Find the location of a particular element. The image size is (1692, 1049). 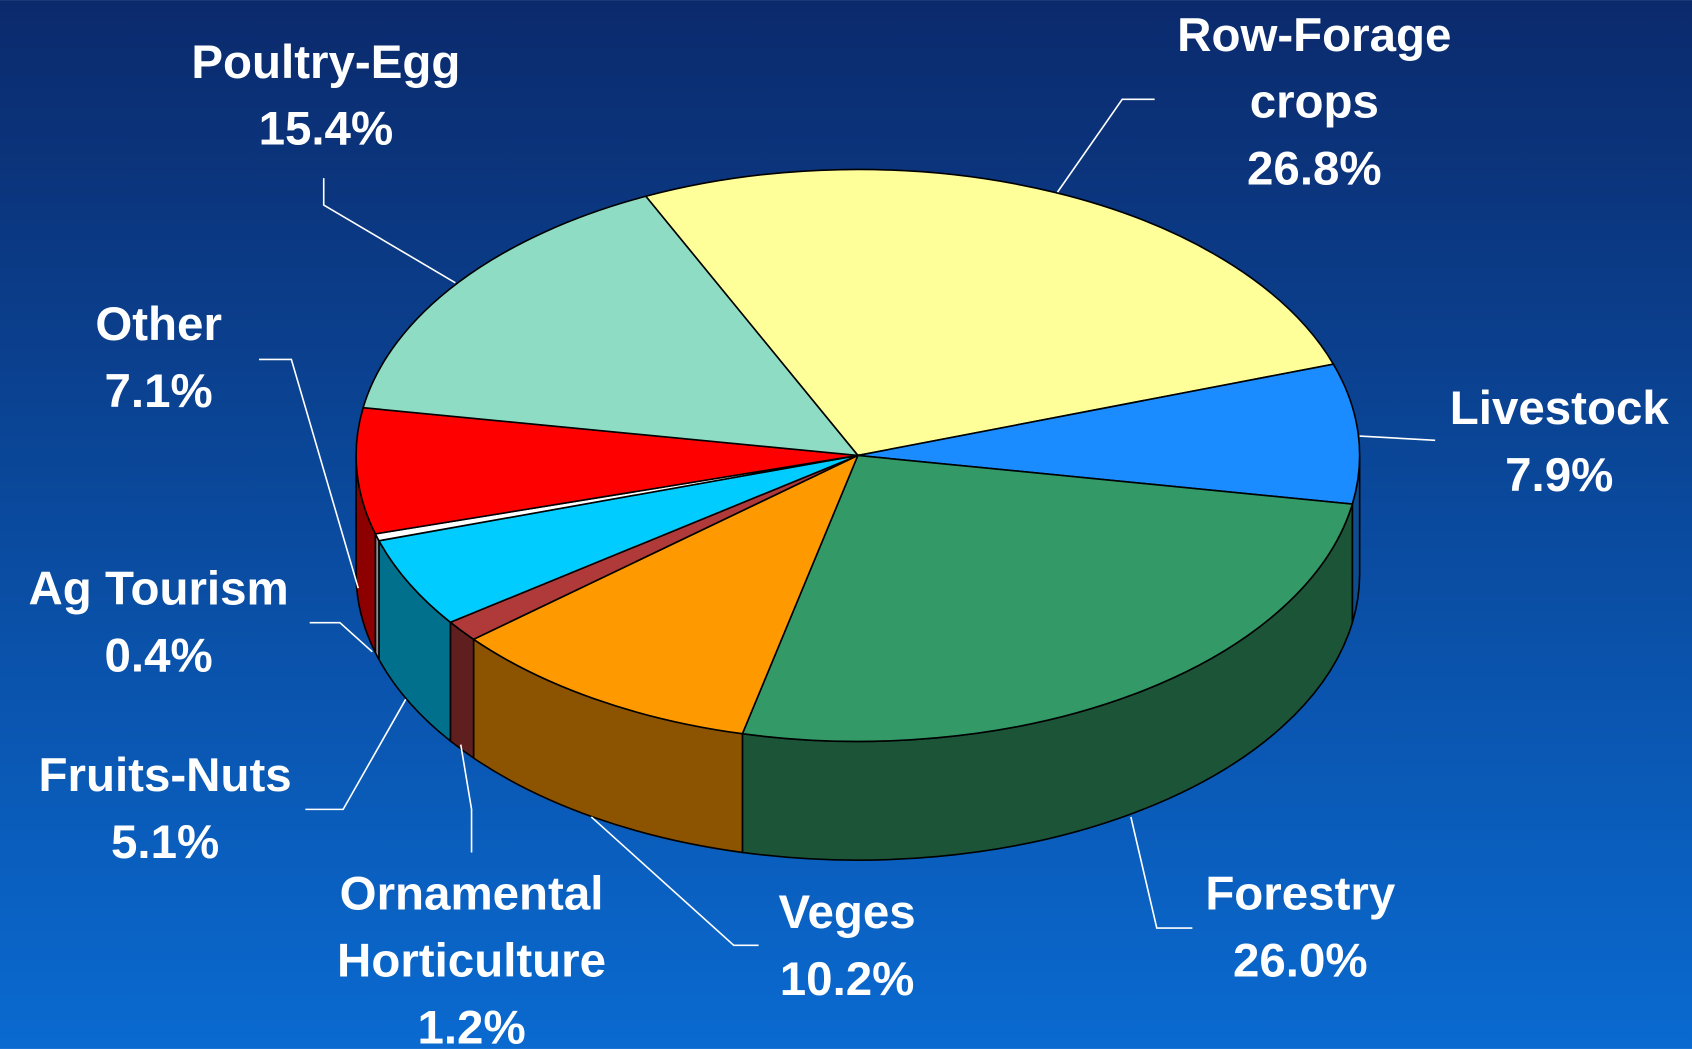

value-label: 5.1% is located at coordinates (165, 842).